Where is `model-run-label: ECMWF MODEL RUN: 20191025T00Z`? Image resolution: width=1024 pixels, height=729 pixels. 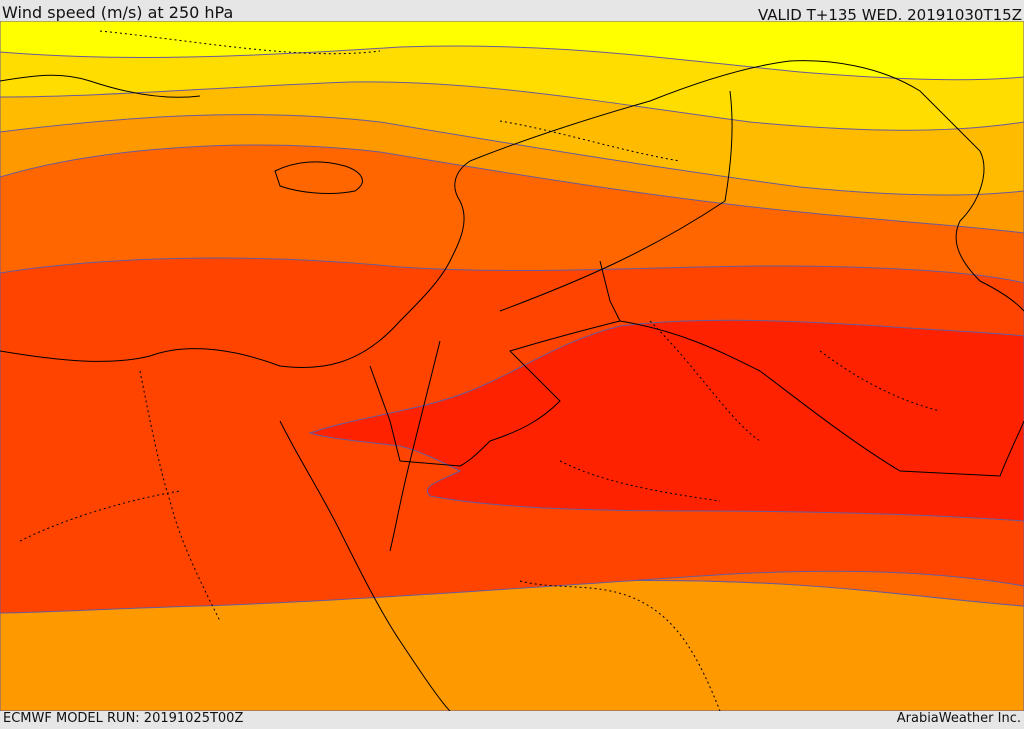 model-run-label: ECMWF MODEL RUN: 20191025T00Z is located at coordinates (123, 718).